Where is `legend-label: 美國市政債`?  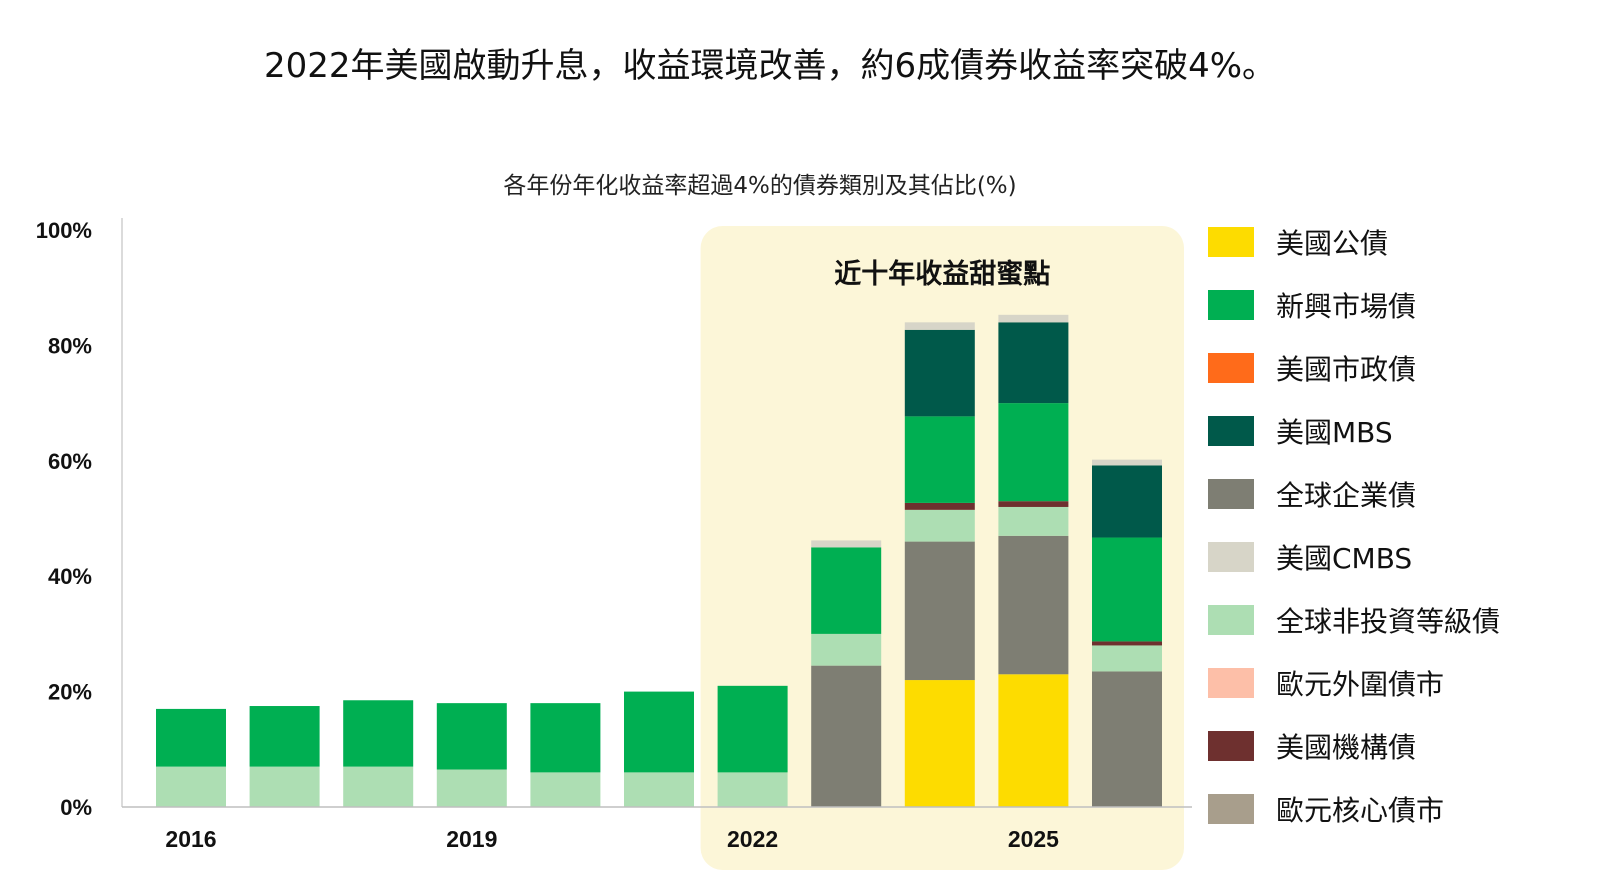
legend-label: 美國市政債 is located at coordinates (1346, 369).